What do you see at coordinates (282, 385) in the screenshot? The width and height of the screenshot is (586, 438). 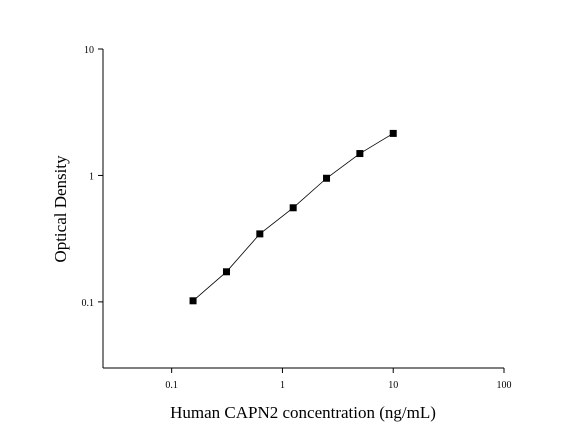 I see `x-tick-label: 1` at bounding box center [282, 385].